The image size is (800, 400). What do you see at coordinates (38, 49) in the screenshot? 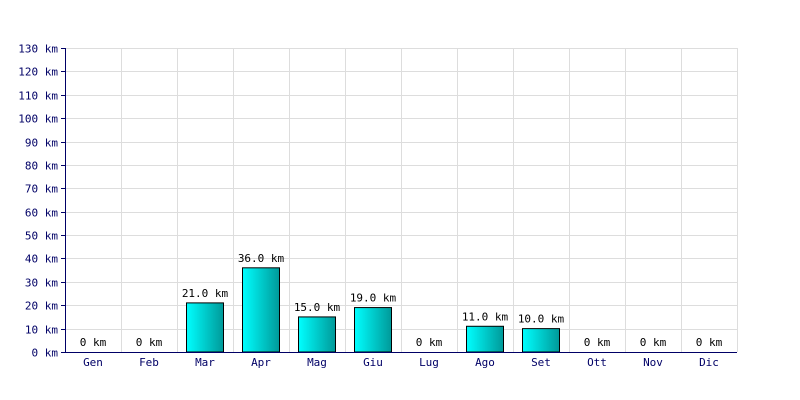
I see `y-tick-label: 130 km` at bounding box center [38, 49].